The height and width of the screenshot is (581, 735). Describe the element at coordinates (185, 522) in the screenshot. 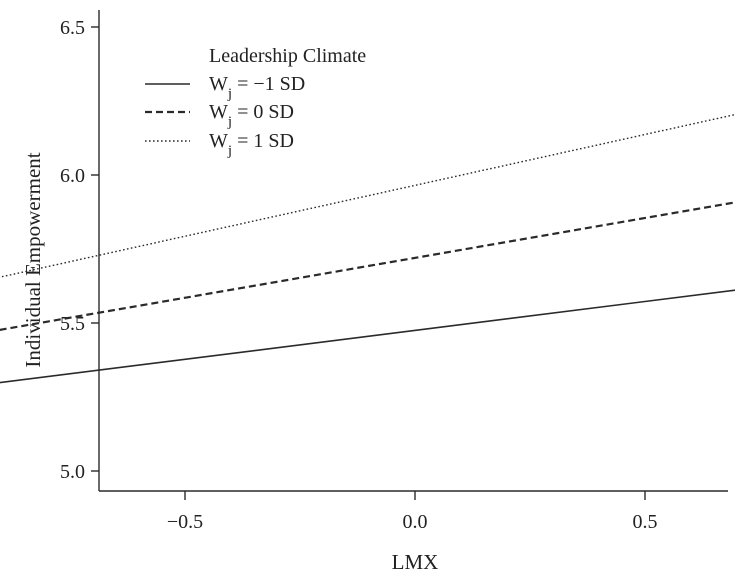

I see `x-tick-label: −0.5` at that location.